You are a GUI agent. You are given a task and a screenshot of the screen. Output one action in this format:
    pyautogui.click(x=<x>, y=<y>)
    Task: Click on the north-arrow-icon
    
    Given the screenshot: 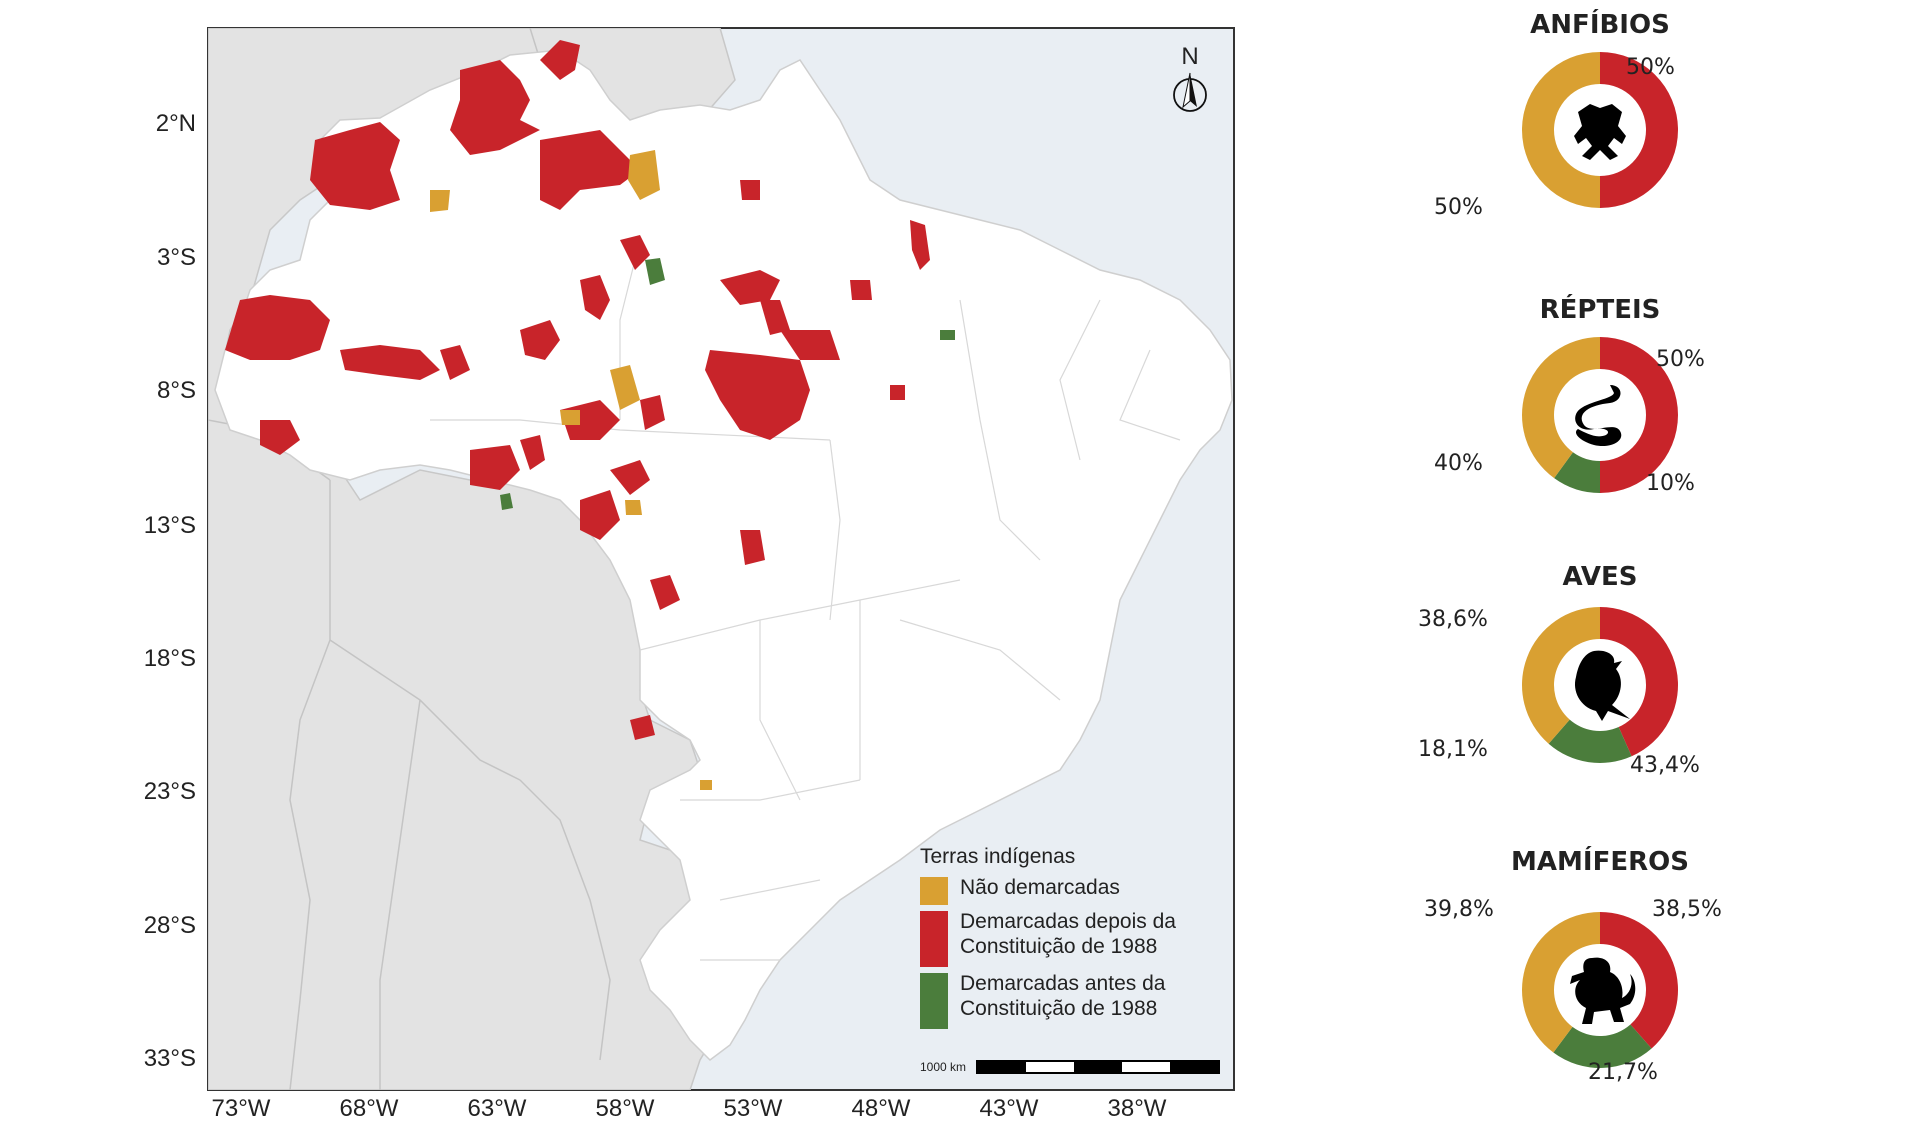 What is the action you would take?
    pyautogui.click(x=1190, y=92)
    